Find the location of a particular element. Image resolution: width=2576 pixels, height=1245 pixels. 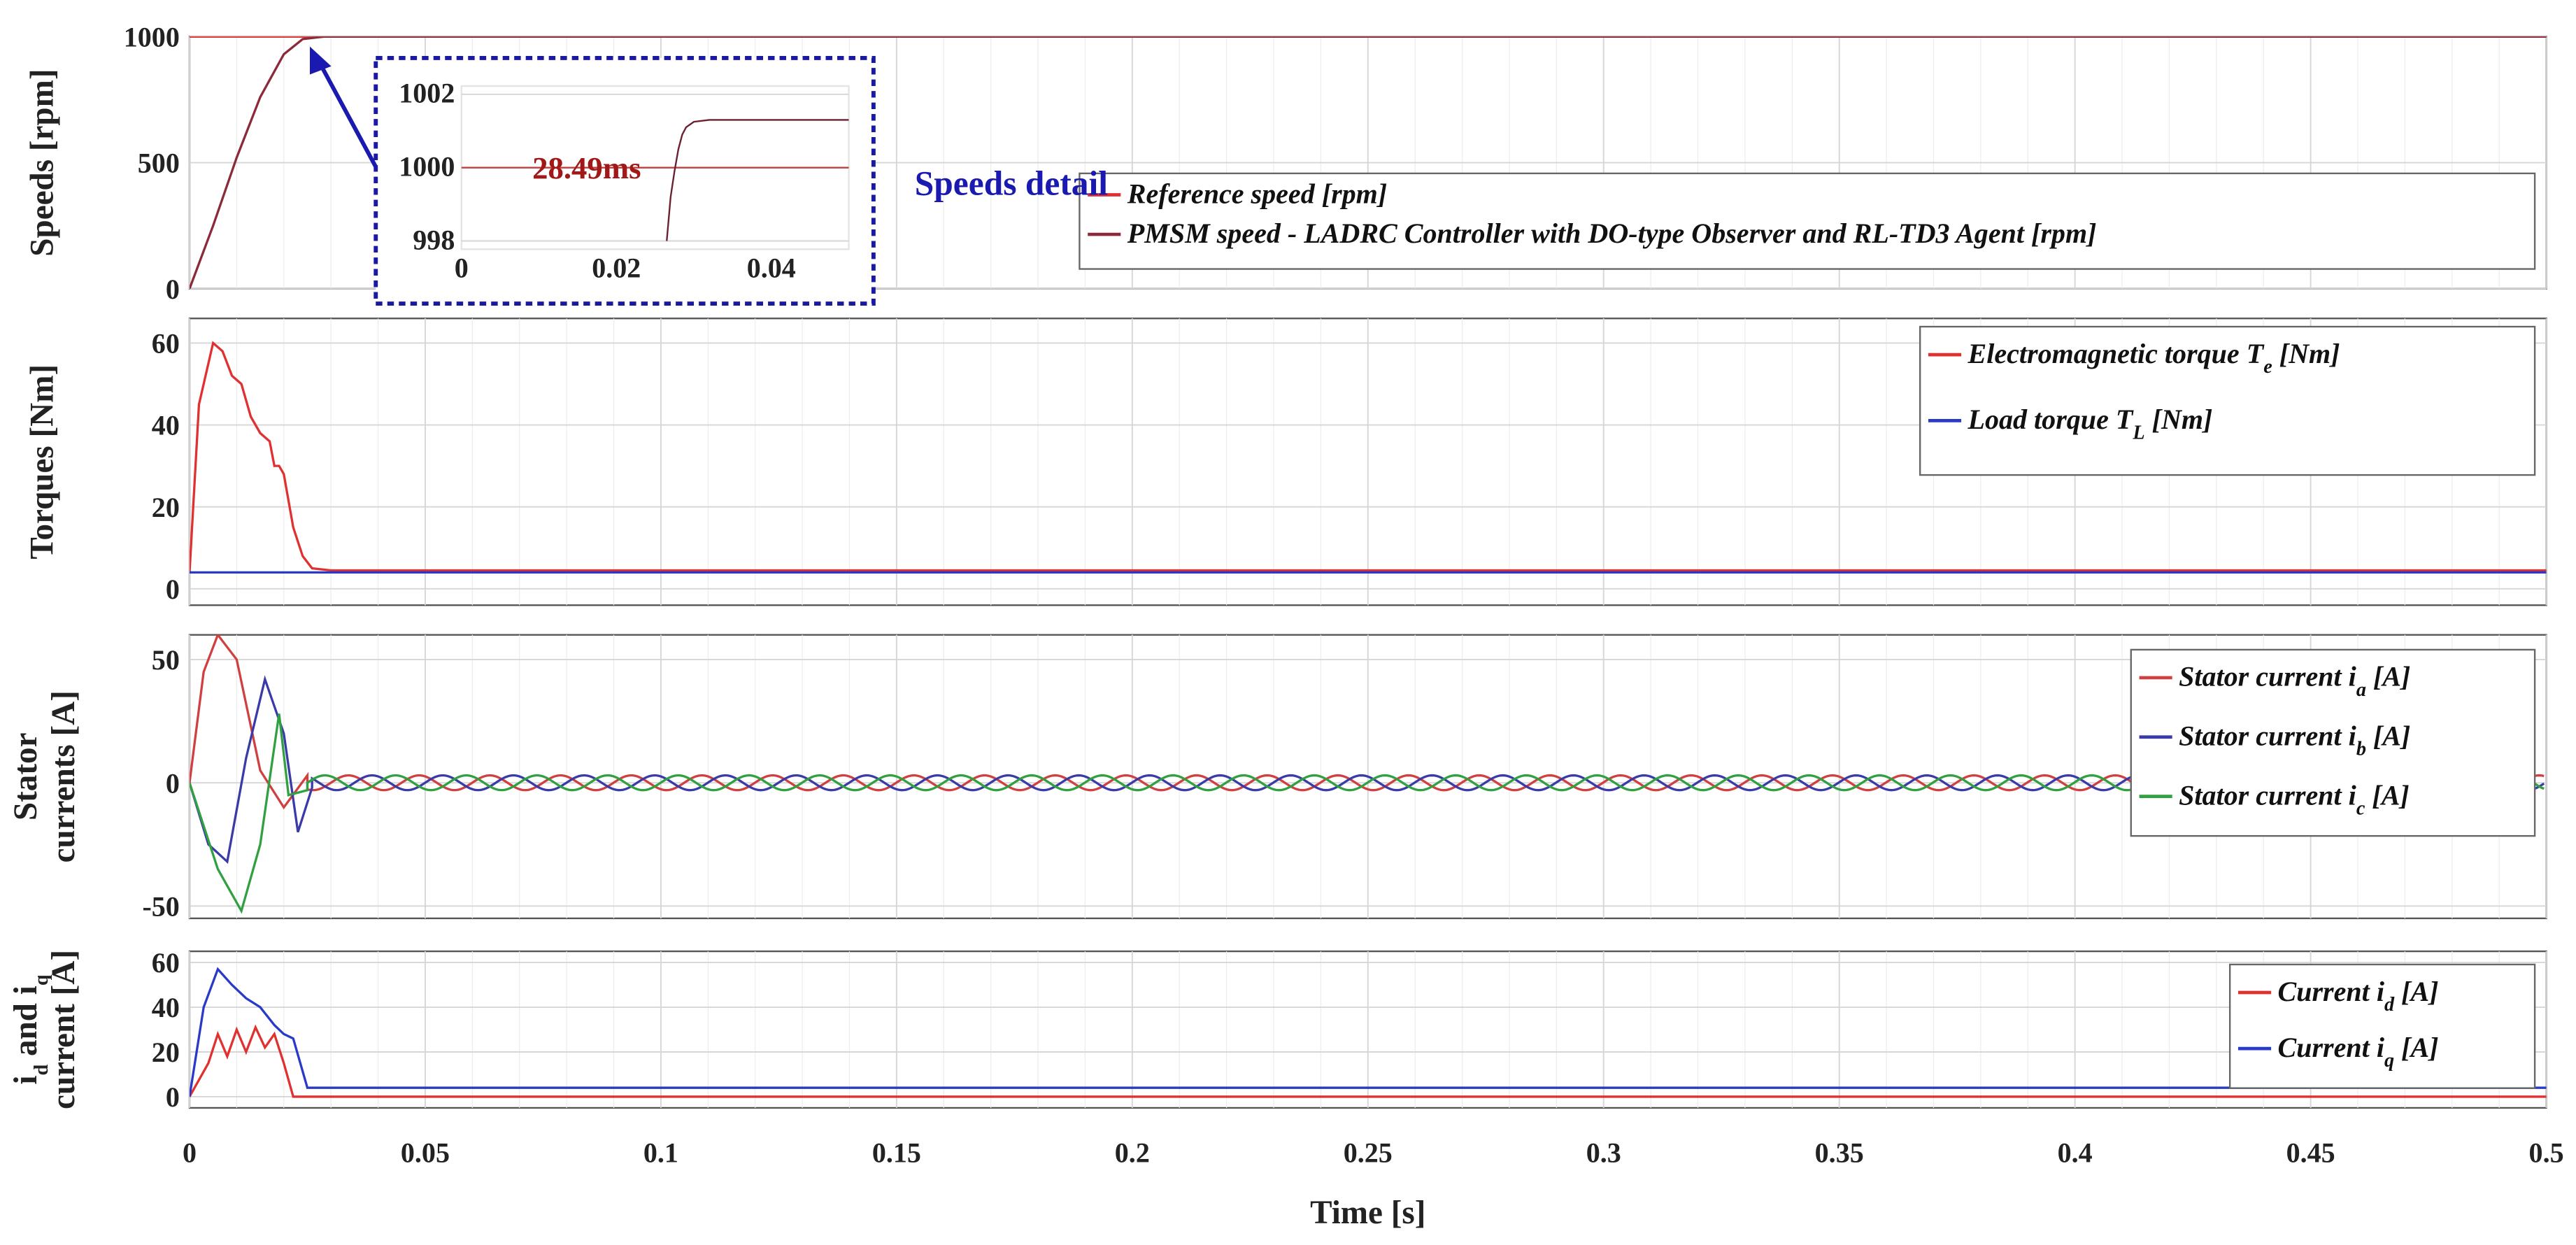

legend-idq: Current id [A]Current iq [A] is located at coordinates (2382, 1026).